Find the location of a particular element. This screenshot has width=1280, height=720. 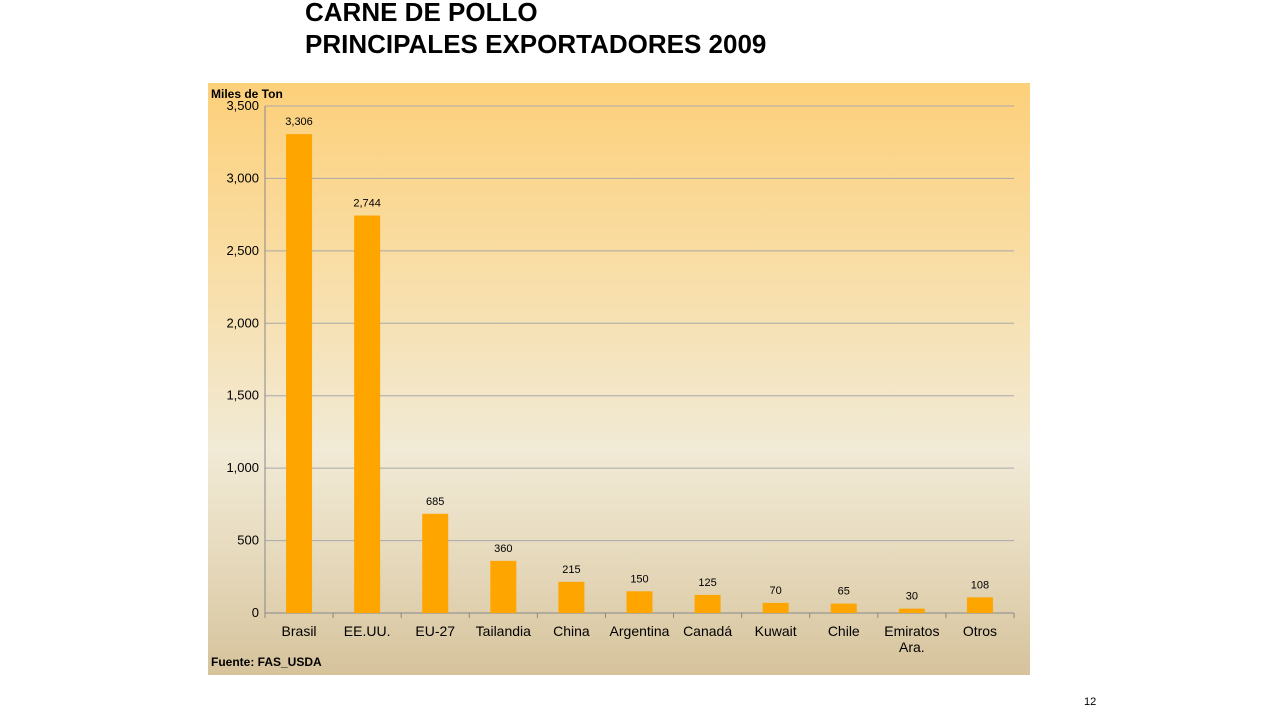

x-tick-label: China is located at coordinates (571, 631).